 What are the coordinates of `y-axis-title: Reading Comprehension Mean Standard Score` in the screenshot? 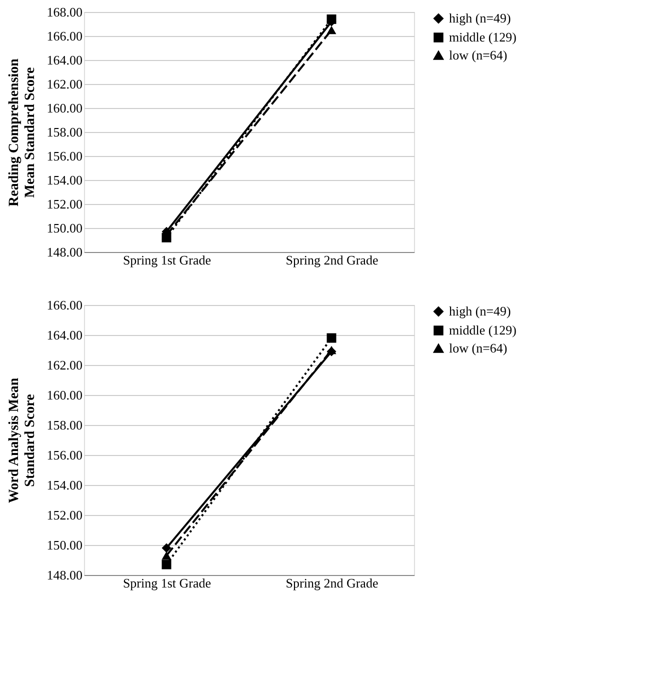 It's located at (22, 132).